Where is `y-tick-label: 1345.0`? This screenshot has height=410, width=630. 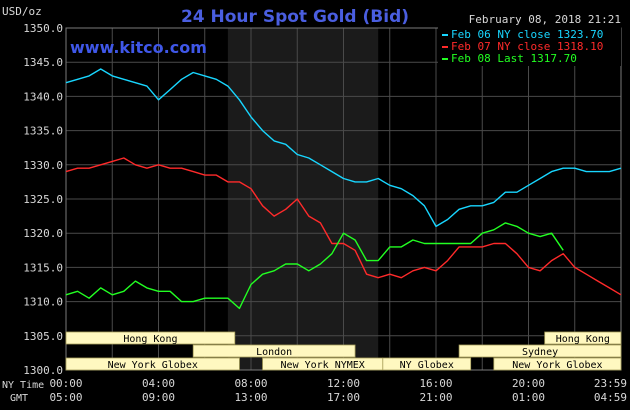
y-tick-label: 1345.0 is located at coordinates (43, 62).